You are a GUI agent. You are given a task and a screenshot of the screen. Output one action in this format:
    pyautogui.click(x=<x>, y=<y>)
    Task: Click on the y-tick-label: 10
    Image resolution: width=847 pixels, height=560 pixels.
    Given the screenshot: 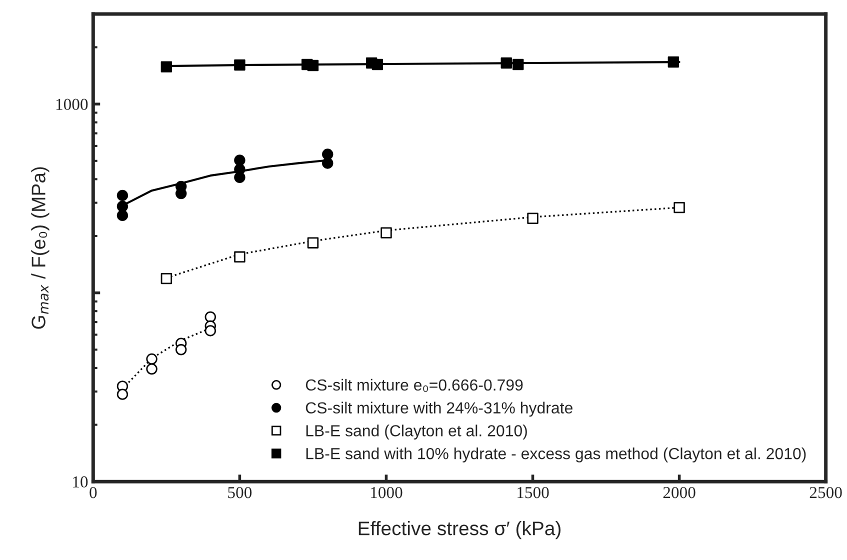 What is the action you would take?
    pyautogui.click(x=80, y=482)
    